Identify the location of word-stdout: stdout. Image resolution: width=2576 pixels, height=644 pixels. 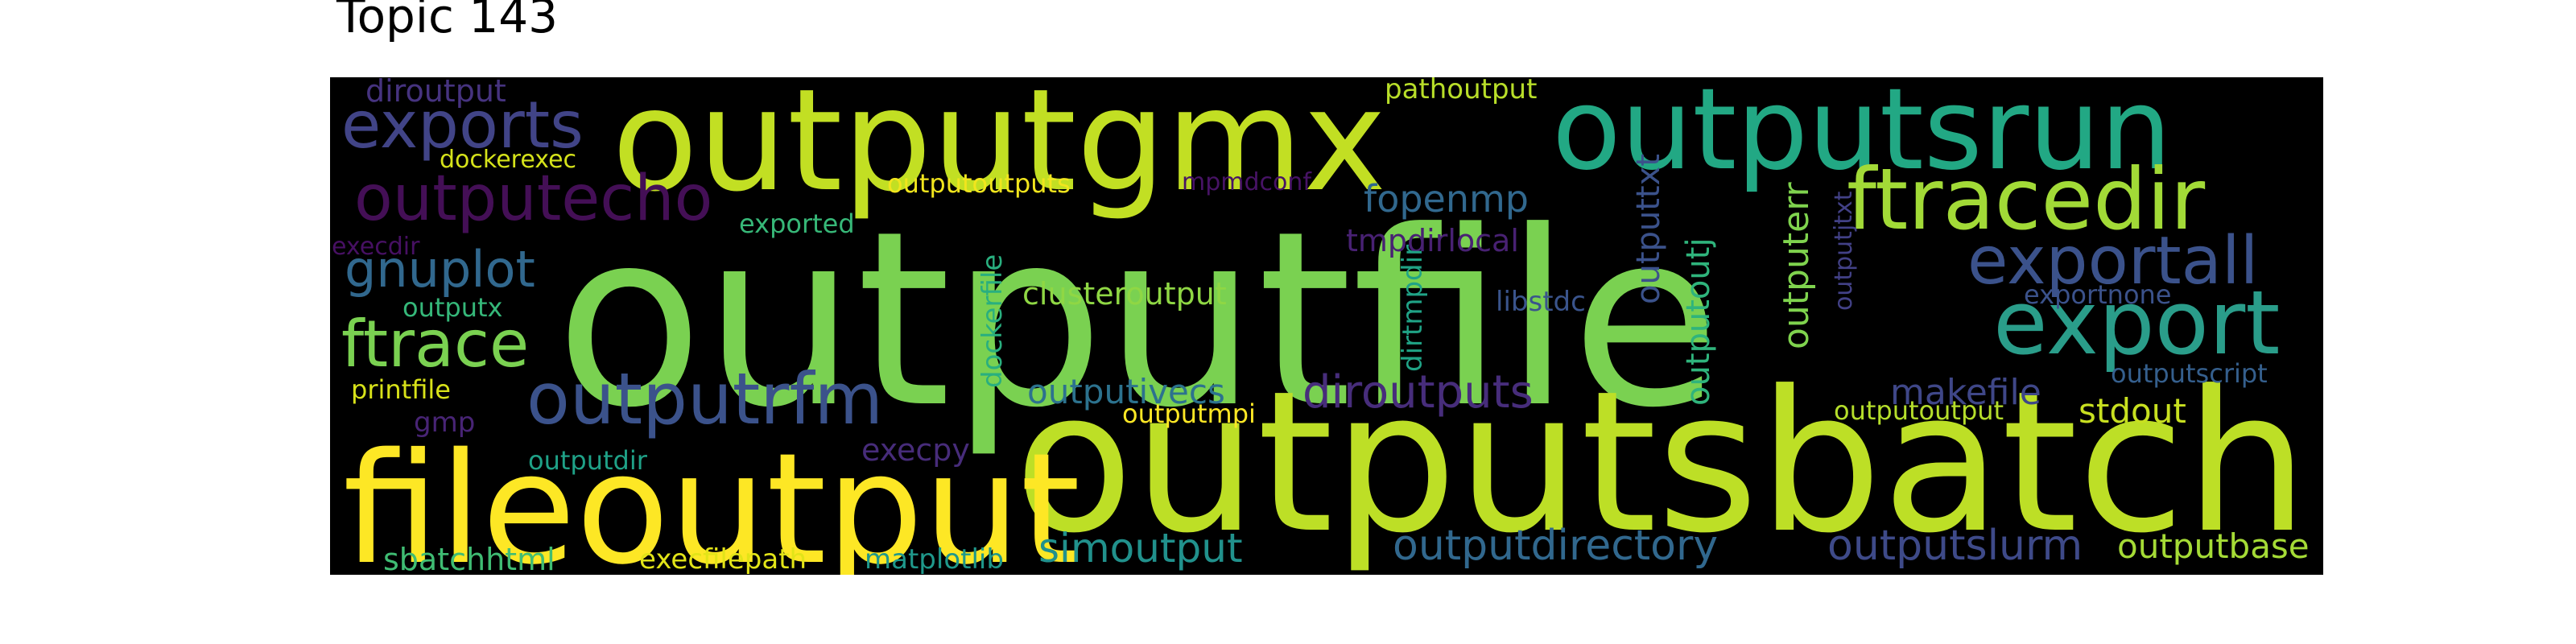
(2132, 411).